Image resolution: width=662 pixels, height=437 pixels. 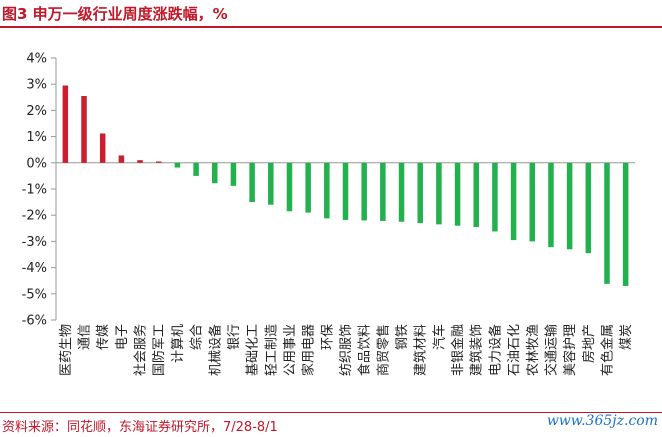 I want to click on y-tick-label: 1%, so click(x=36, y=137).